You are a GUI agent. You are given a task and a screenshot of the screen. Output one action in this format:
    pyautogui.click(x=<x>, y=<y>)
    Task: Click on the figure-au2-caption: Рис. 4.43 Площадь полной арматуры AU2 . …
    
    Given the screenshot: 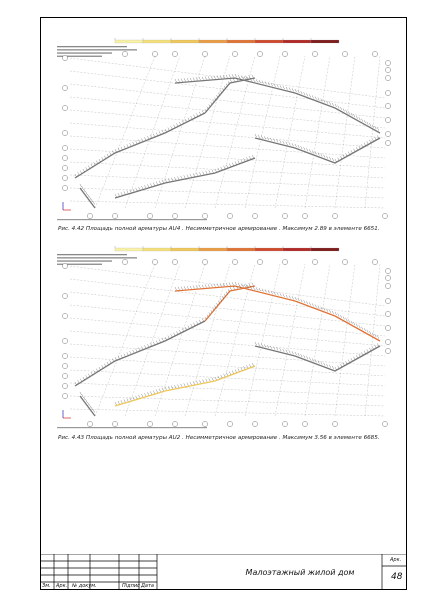 What is the action you would take?
    pyautogui.click(x=219, y=438)
    